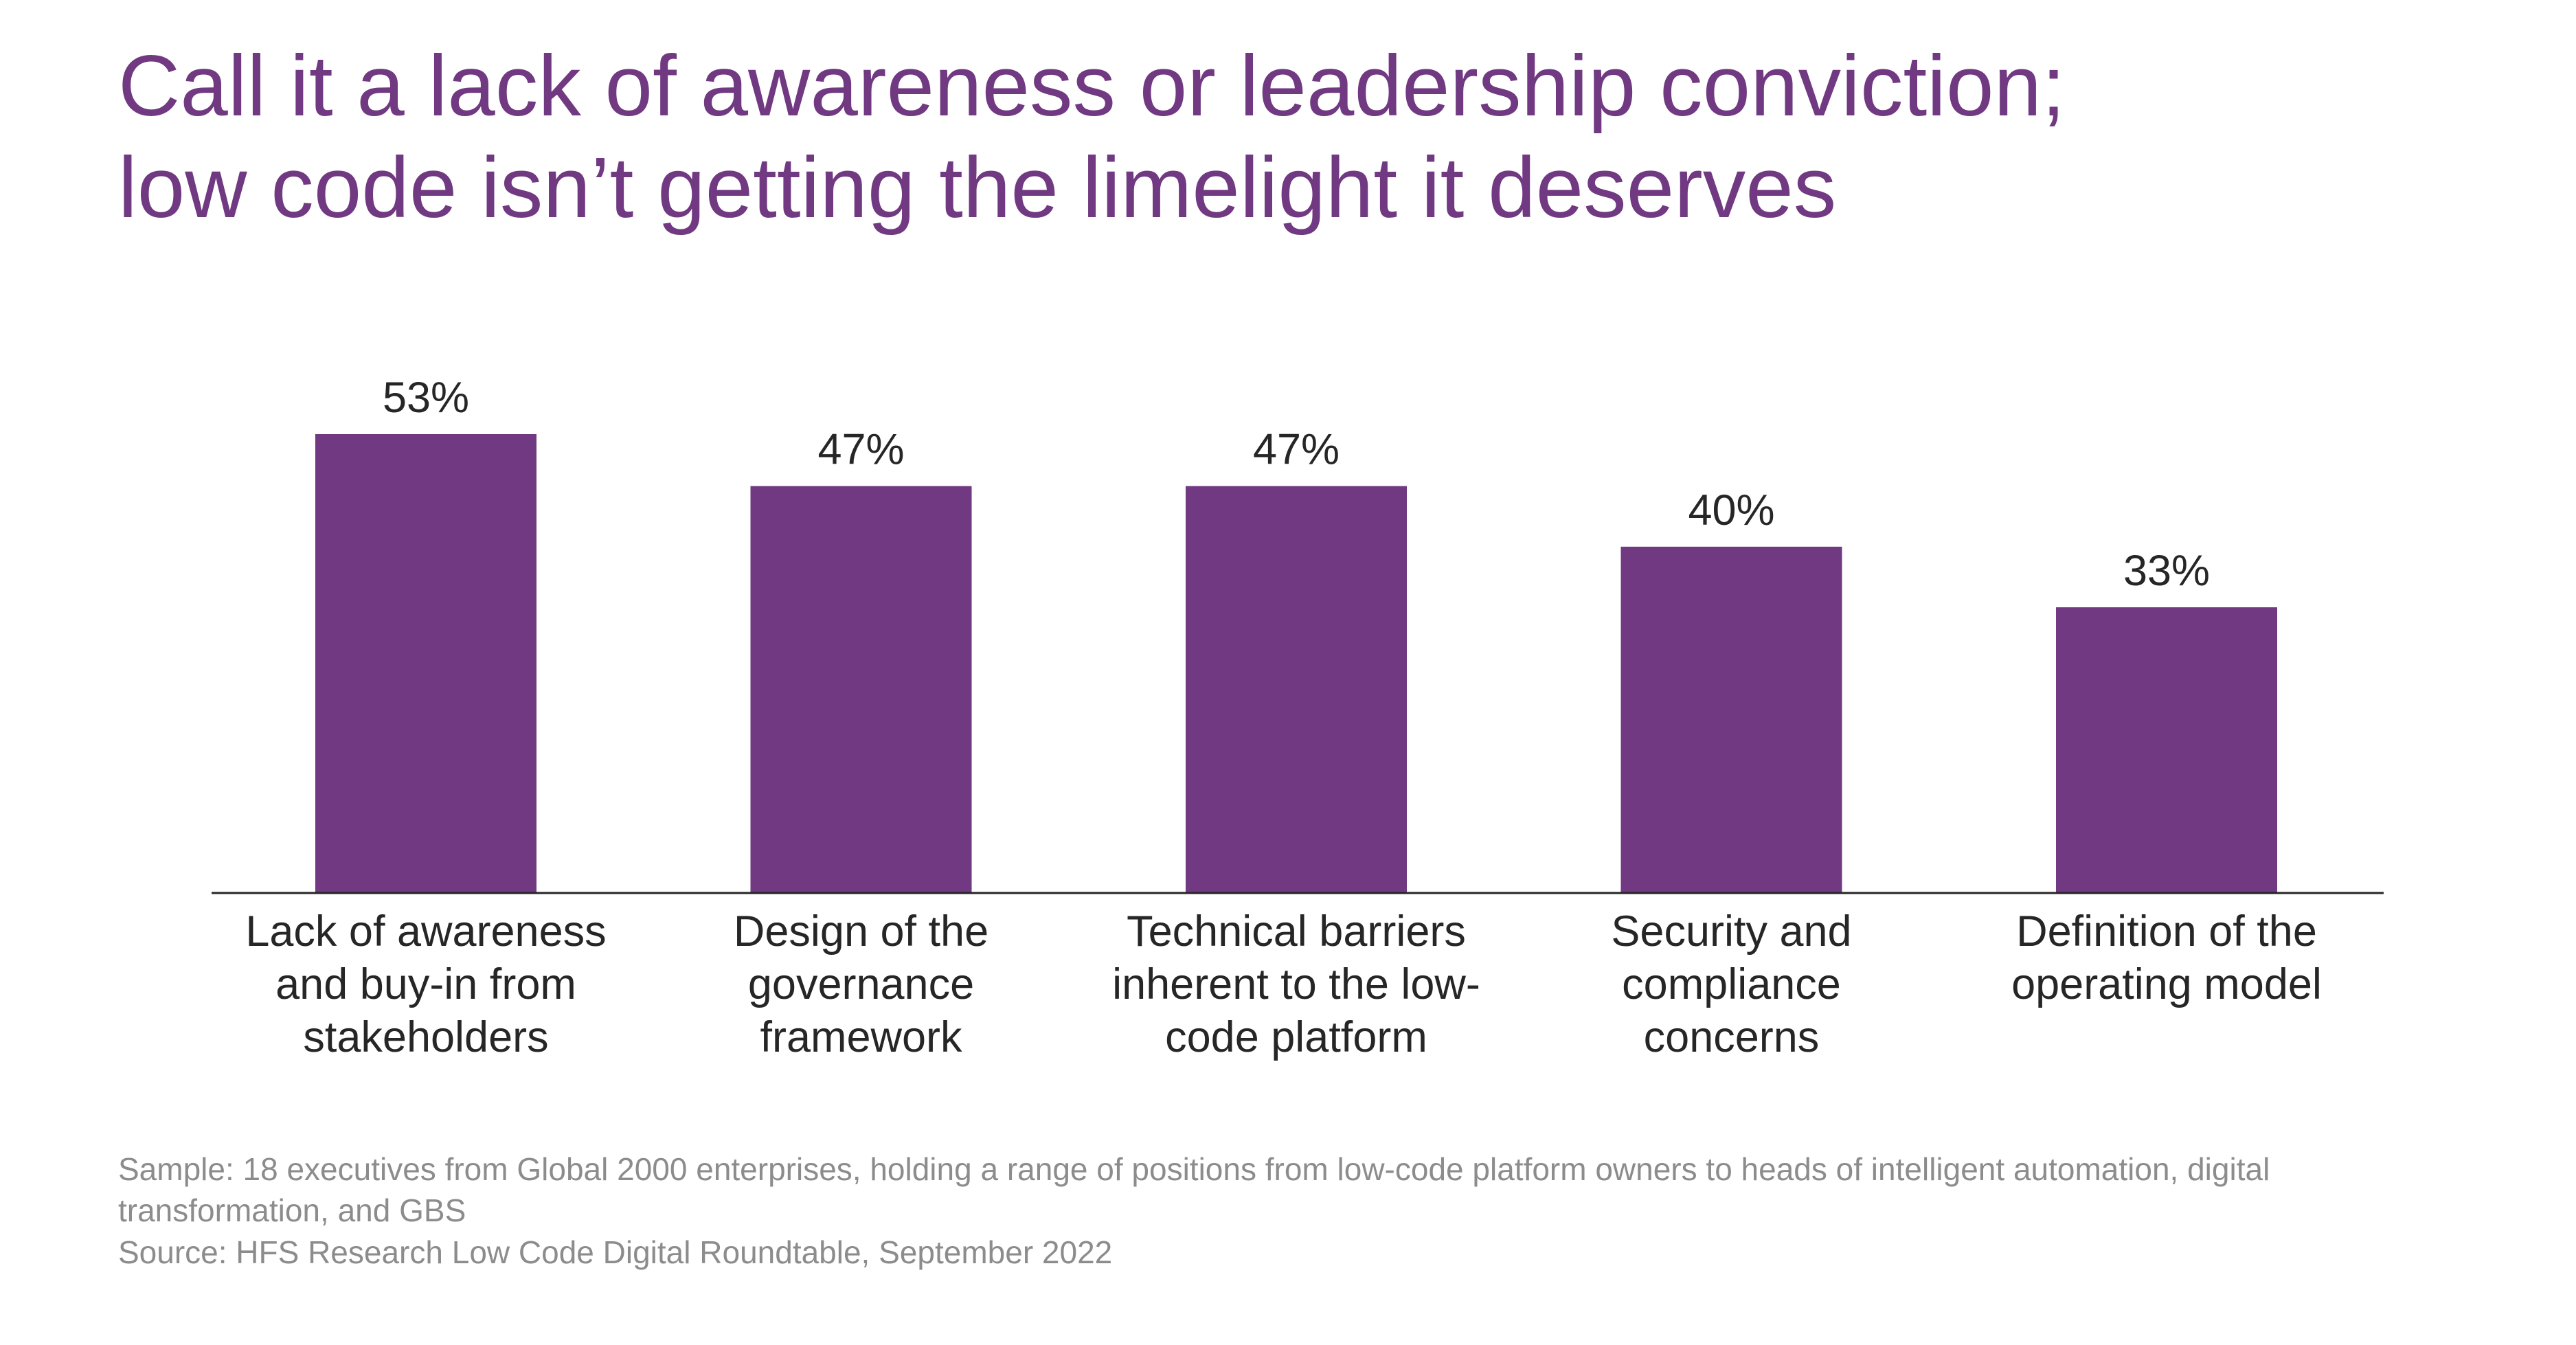 This screenshot has height=1345, width=2576. Describe the element at coordinates (292, 1210) in the screenshot. I see `footnote-sample-line-2: transformation, and GBS` at that location.